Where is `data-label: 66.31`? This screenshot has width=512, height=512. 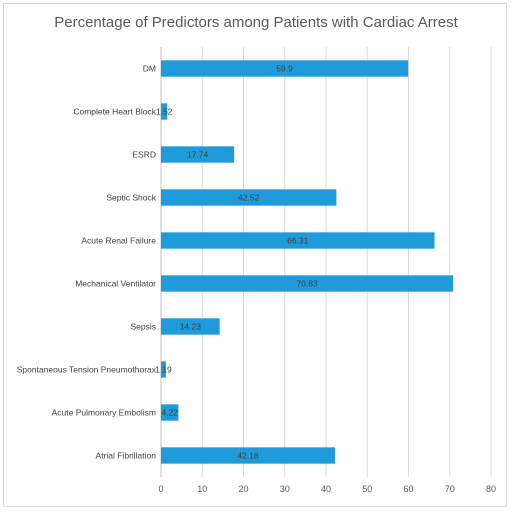 data-label: 66.31 is located at coordinates (298, 241).